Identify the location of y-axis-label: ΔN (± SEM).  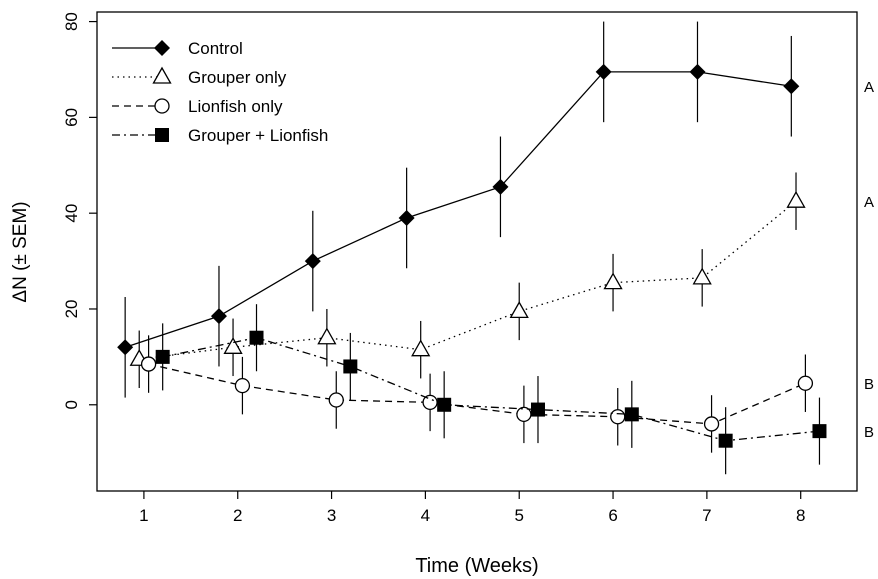
(20, 251).